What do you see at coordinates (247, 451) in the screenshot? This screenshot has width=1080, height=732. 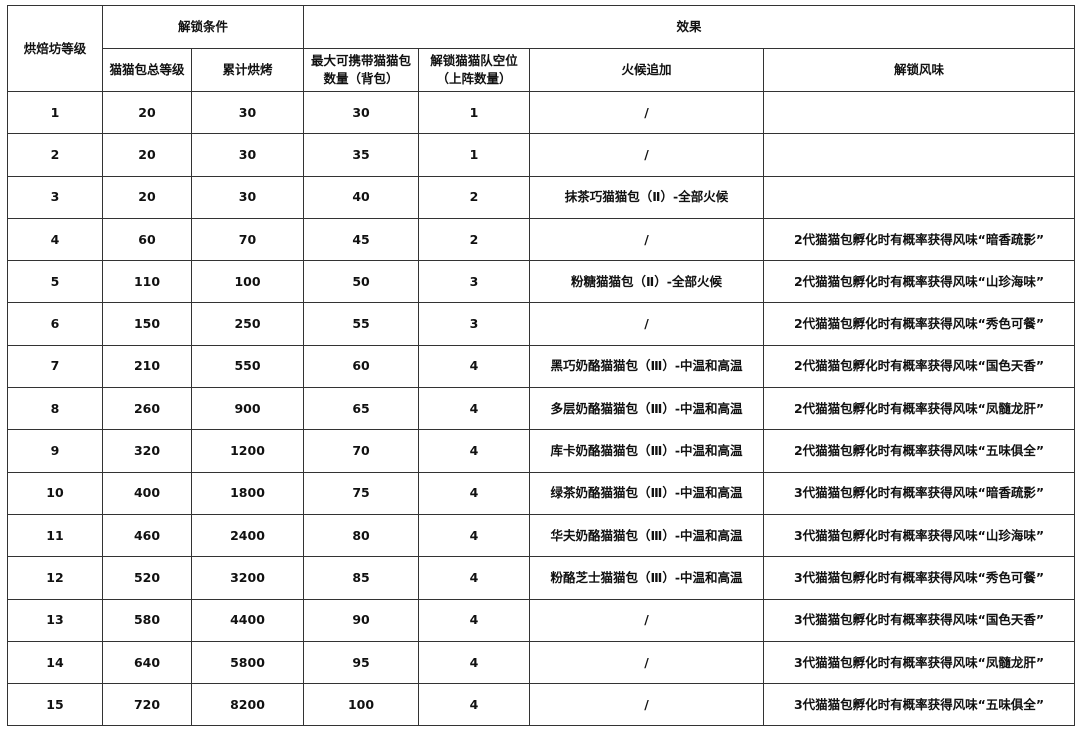 I see `cell-cumulative-baking: 1200` at bounding box center [247, 451].